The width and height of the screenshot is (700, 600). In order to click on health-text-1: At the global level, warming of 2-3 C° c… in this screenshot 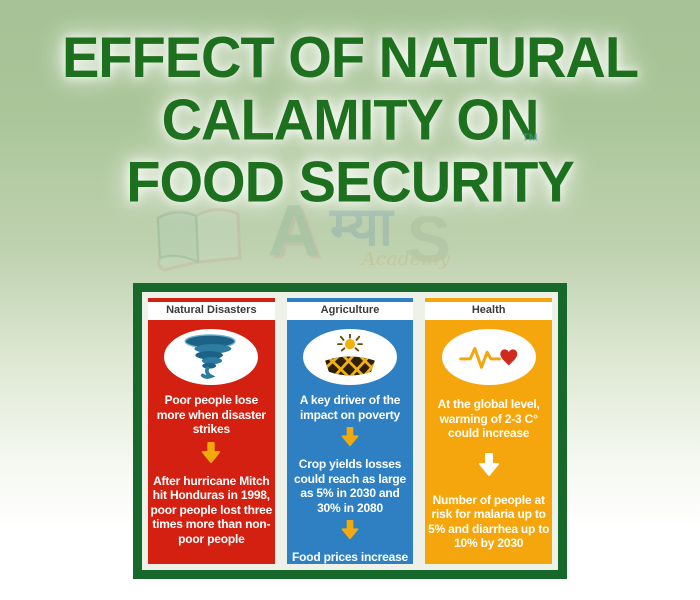, I will do `click(488, 418)`.